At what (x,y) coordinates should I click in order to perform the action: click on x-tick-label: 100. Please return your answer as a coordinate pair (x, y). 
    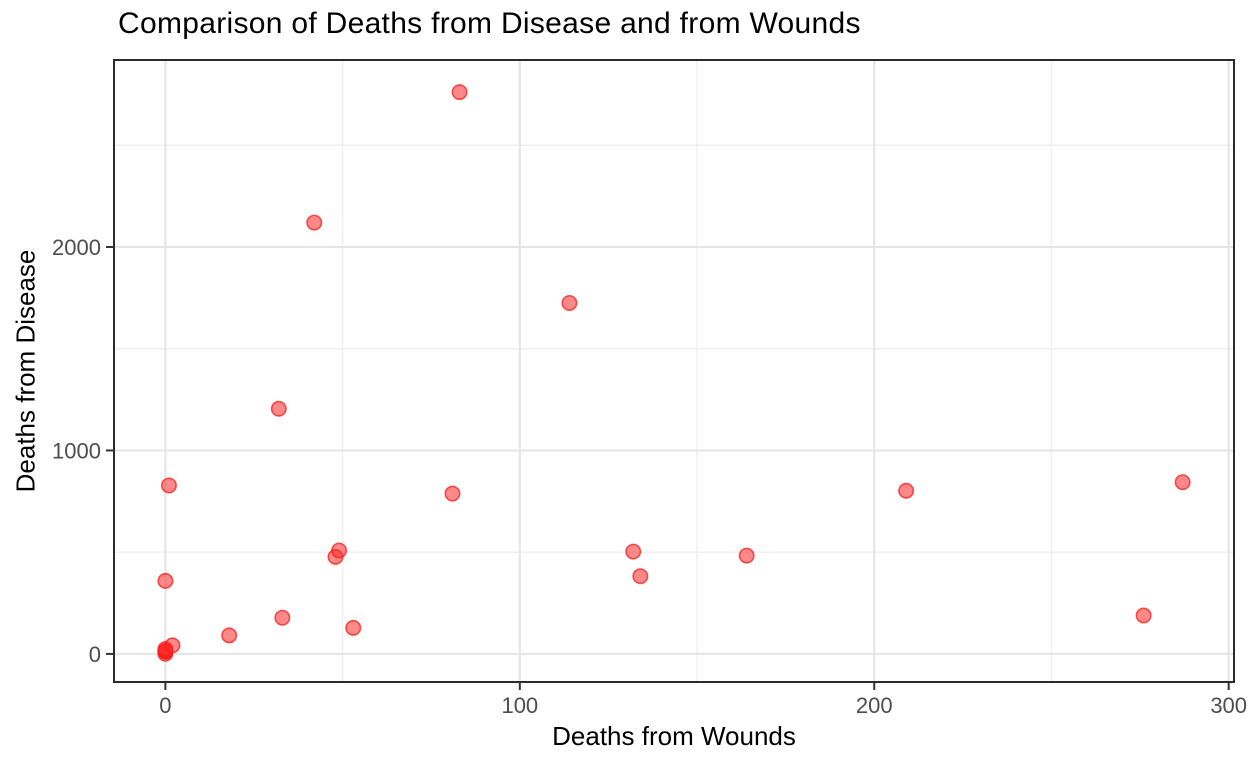
    Looking at the image, I should click on (519, 705).